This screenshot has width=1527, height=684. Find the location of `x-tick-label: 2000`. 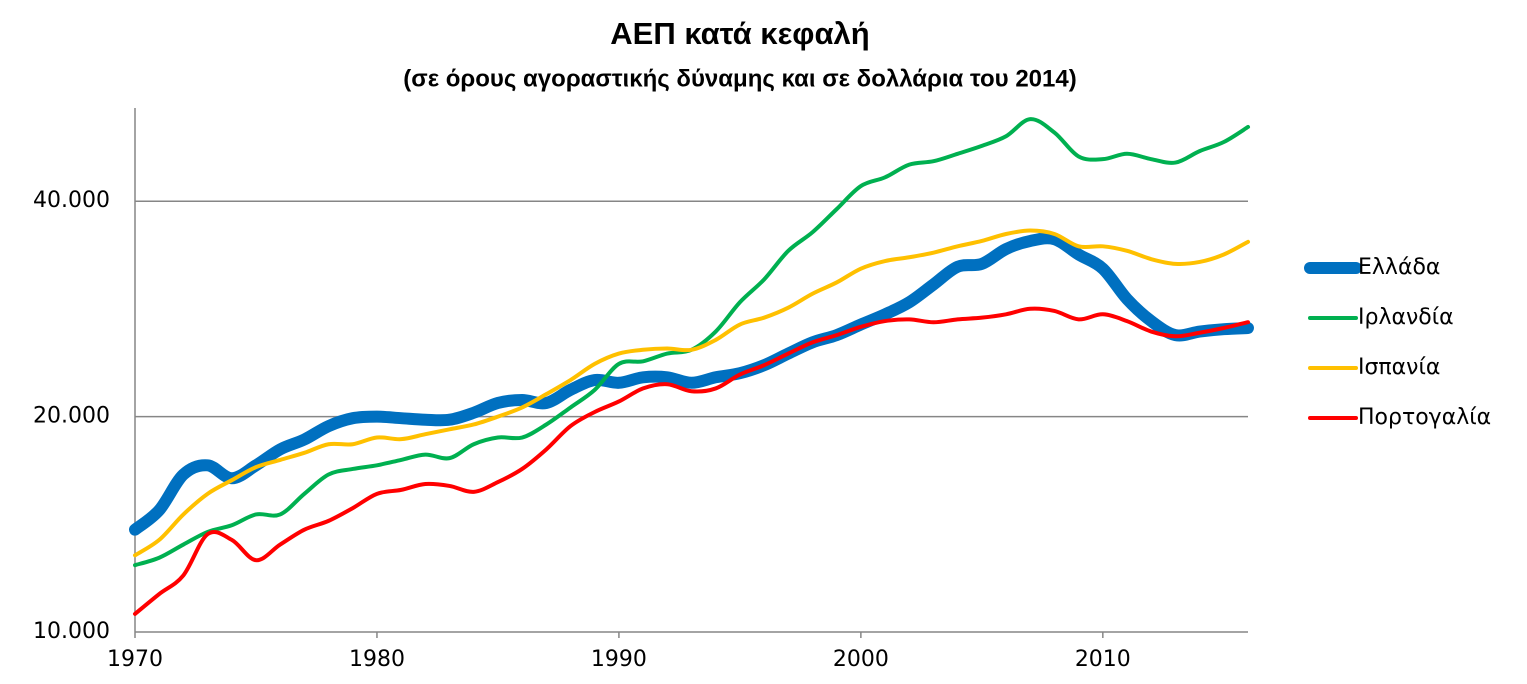

x-tick-label: 2000 is located at coordinates (861, 659).